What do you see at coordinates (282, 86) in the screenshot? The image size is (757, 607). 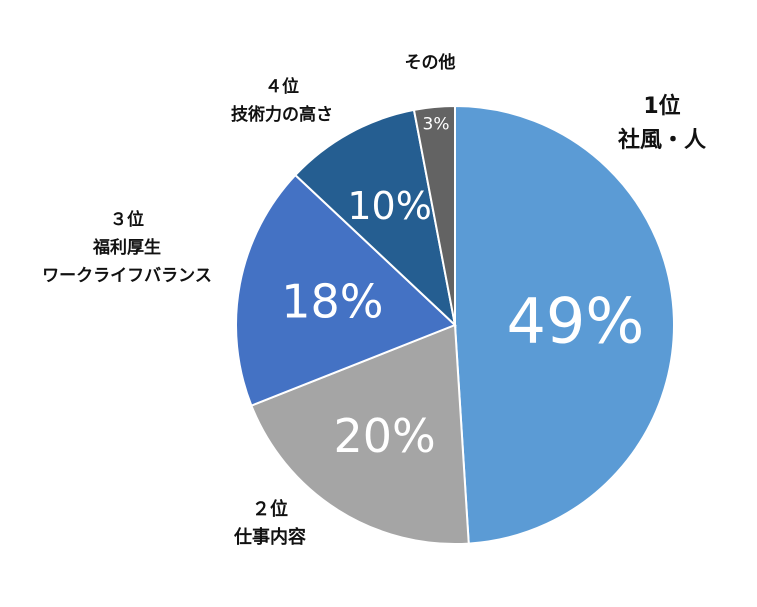 I see `slice-rank-text: ４位` at bounding box center [282, 86].